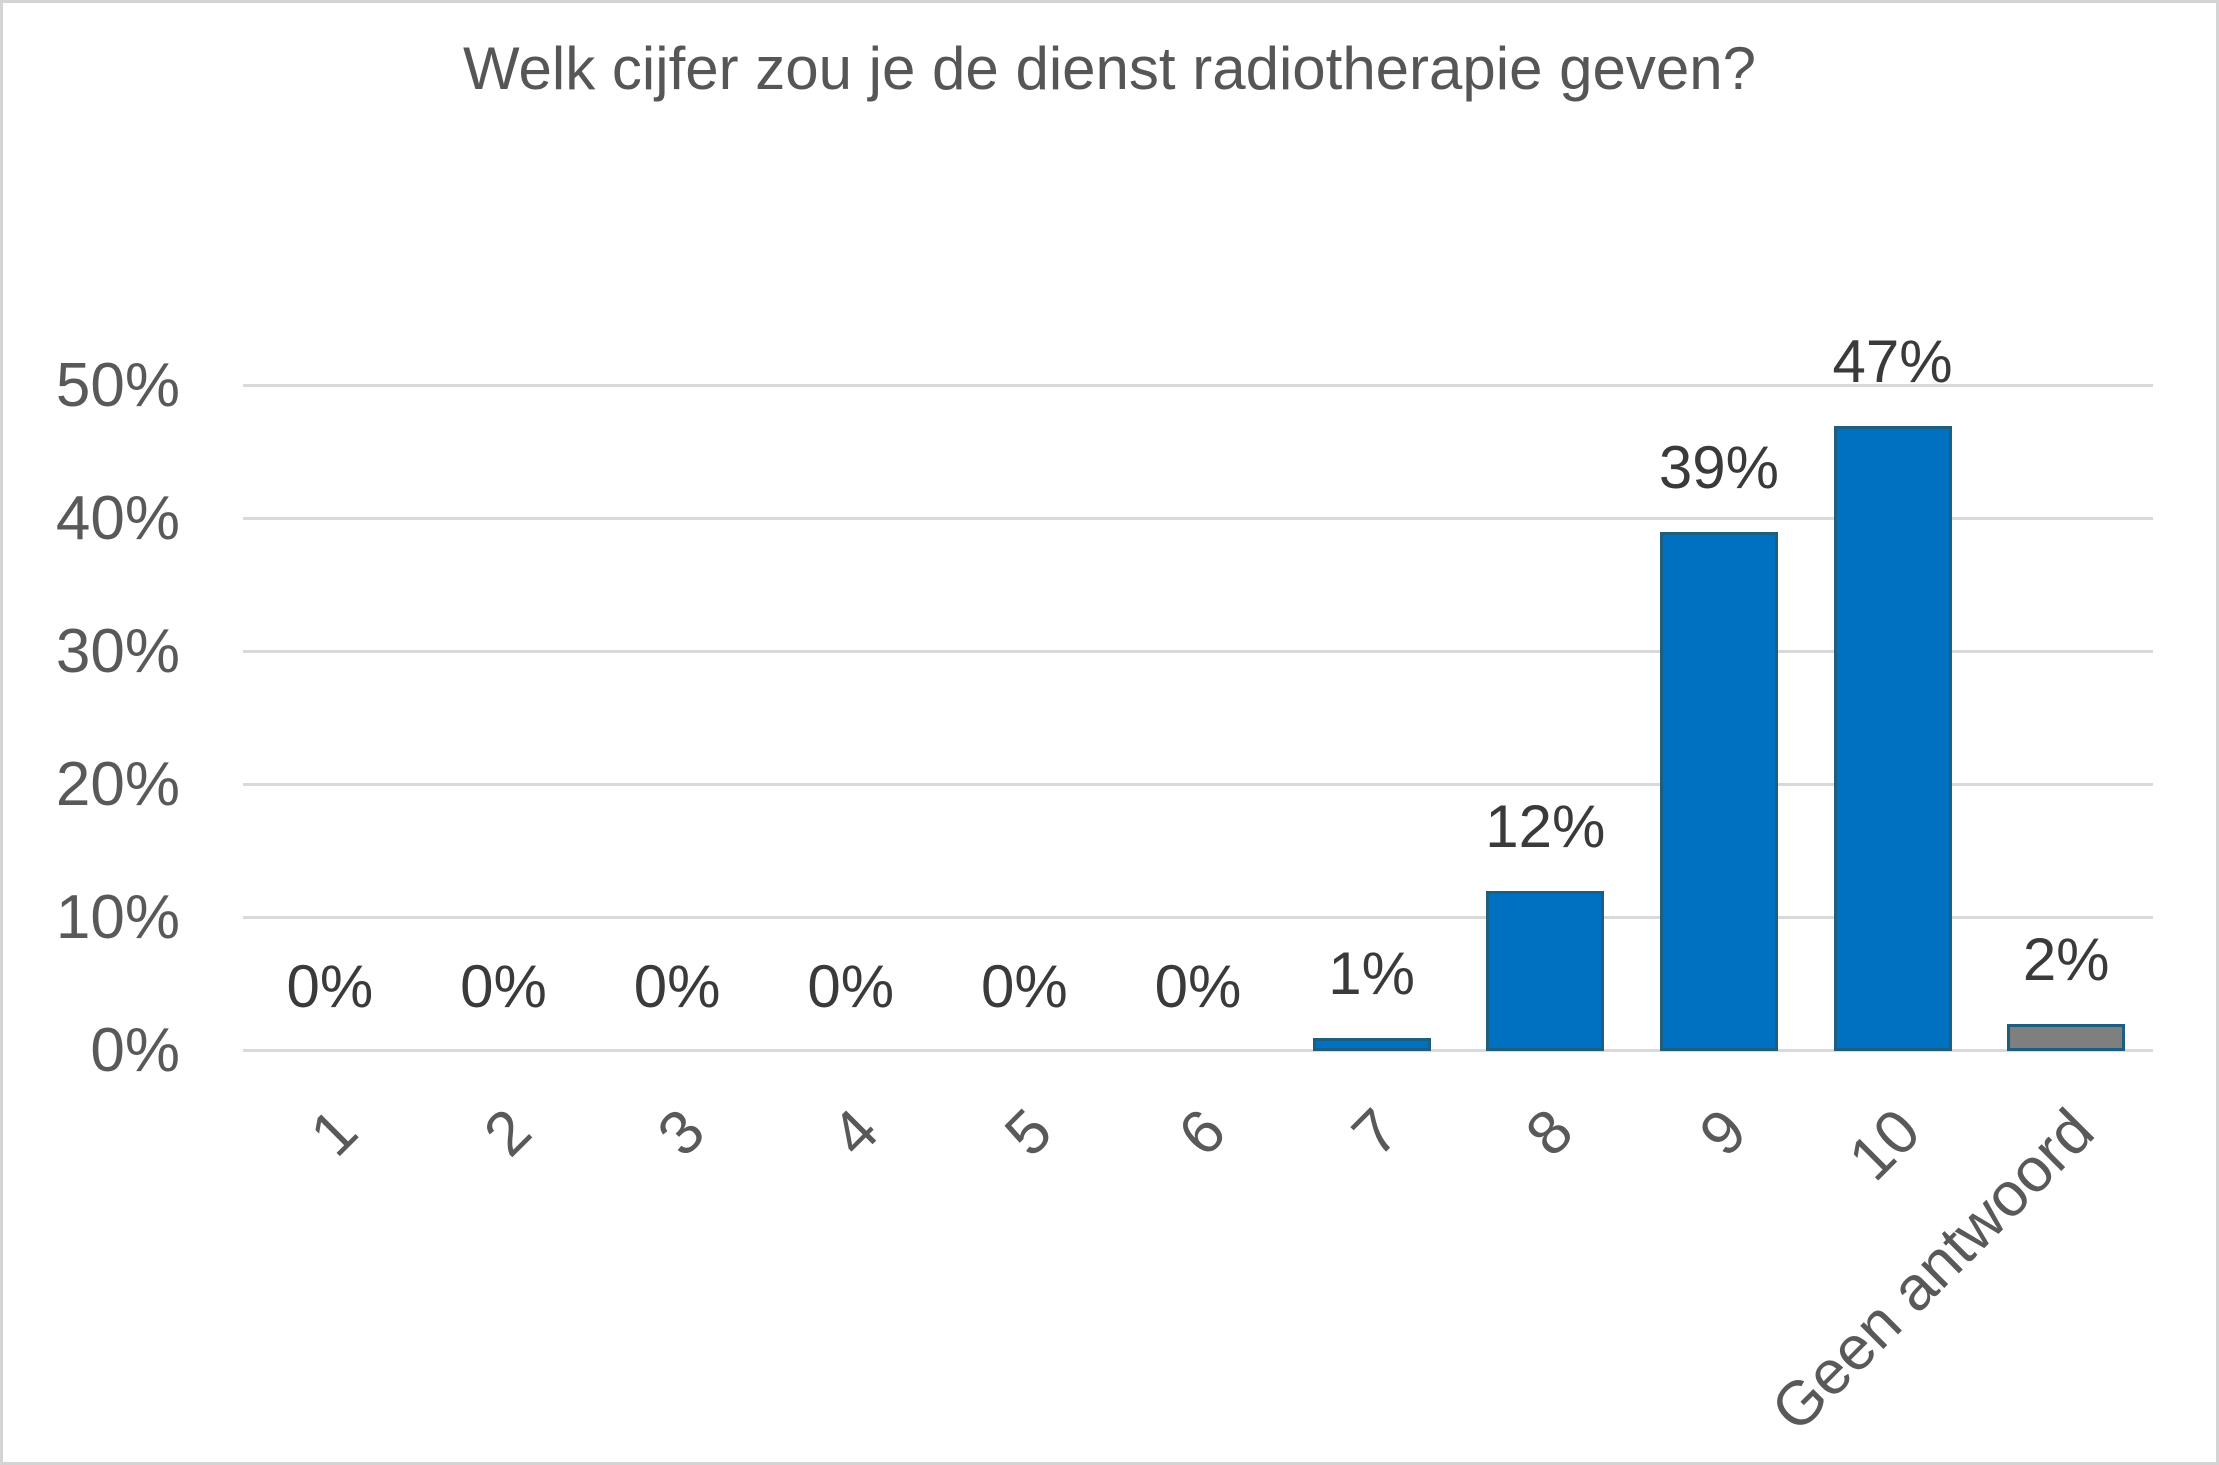  I want to click on y-tick-label: 30%, so click(117, 651).